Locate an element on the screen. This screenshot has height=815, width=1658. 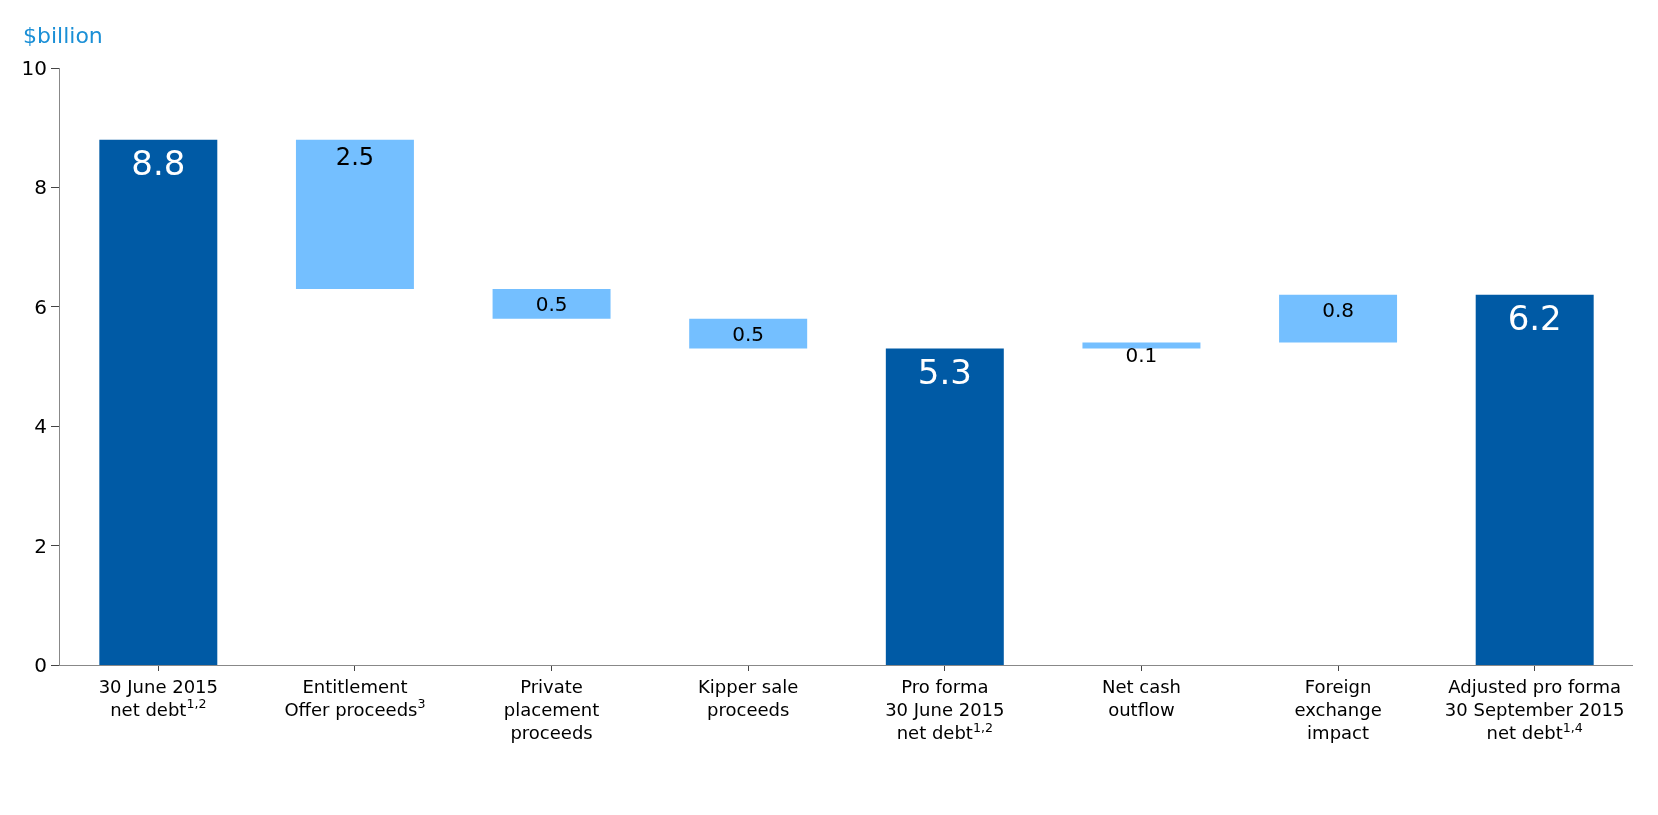
y-axis-title: $billion is located at coordinates (63, 35).